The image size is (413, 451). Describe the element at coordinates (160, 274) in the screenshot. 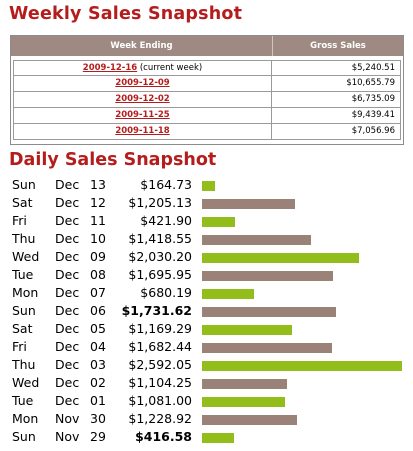

I see `daily-amount: $1,695.95` at that location.